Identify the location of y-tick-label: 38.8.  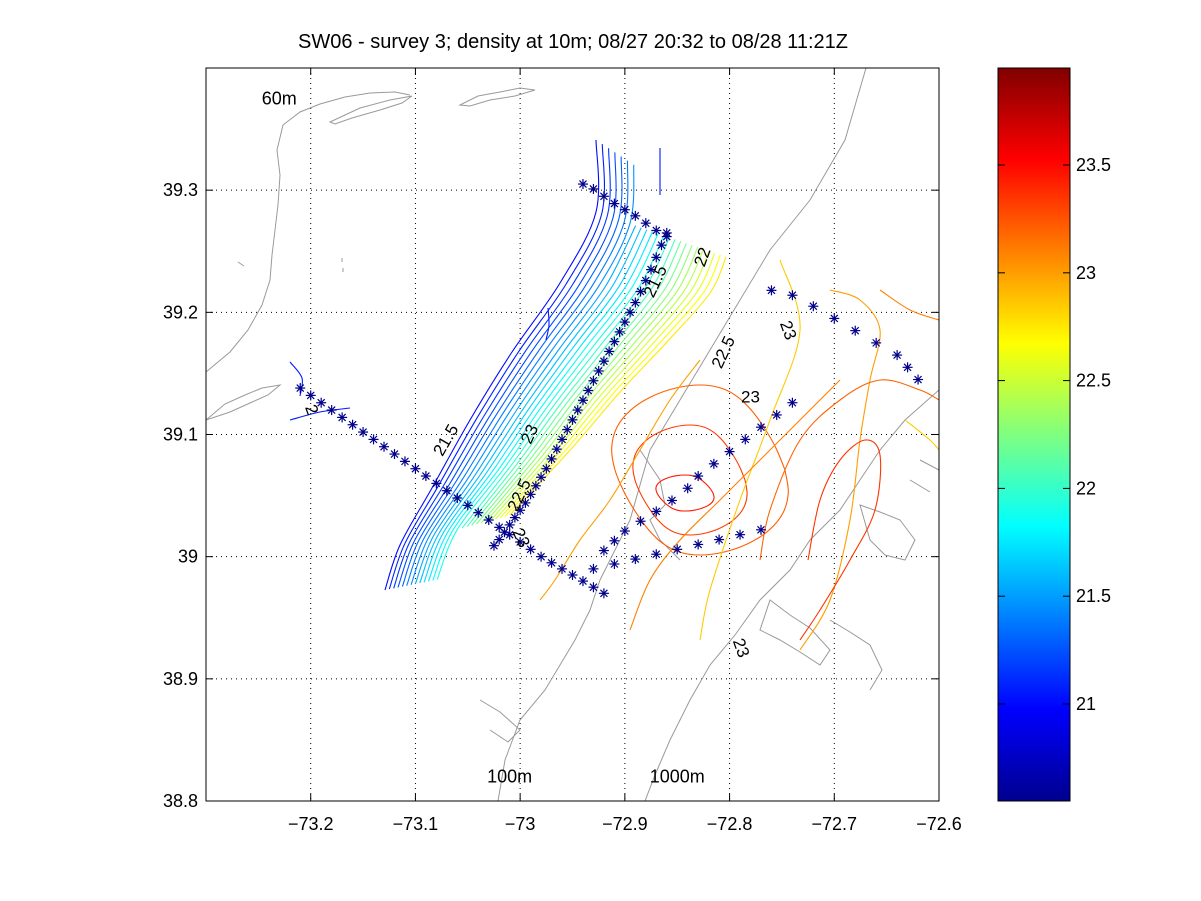
(180, 801).